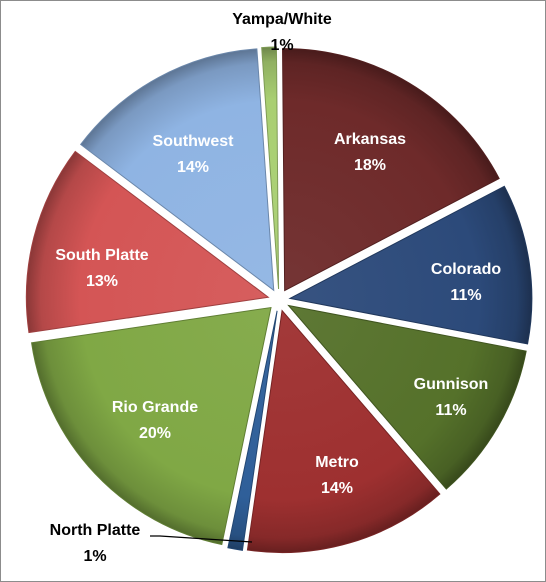 The height and width of the screenshot is (582, 546). What do you see at coordinates (337, 488) in the screenshot?
I see `slice-value-metro: 14%` at bounding box center [337, 488].